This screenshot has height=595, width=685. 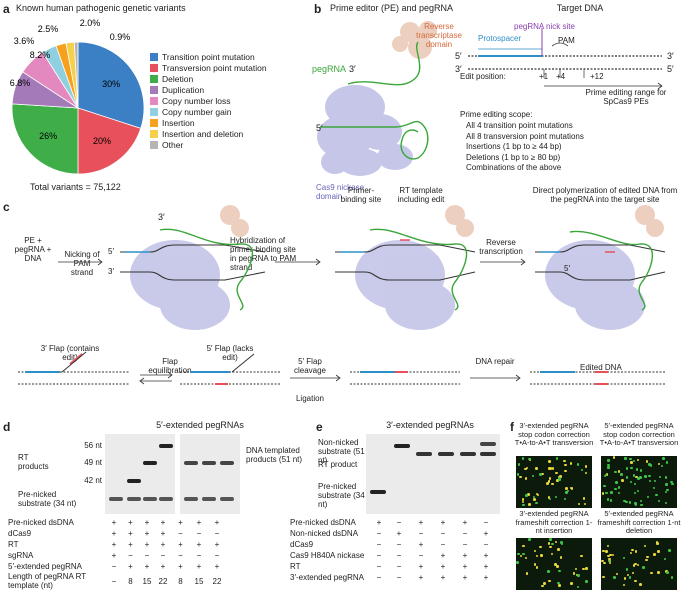 I want to click on pie-slice, so click(x=45, y=139).